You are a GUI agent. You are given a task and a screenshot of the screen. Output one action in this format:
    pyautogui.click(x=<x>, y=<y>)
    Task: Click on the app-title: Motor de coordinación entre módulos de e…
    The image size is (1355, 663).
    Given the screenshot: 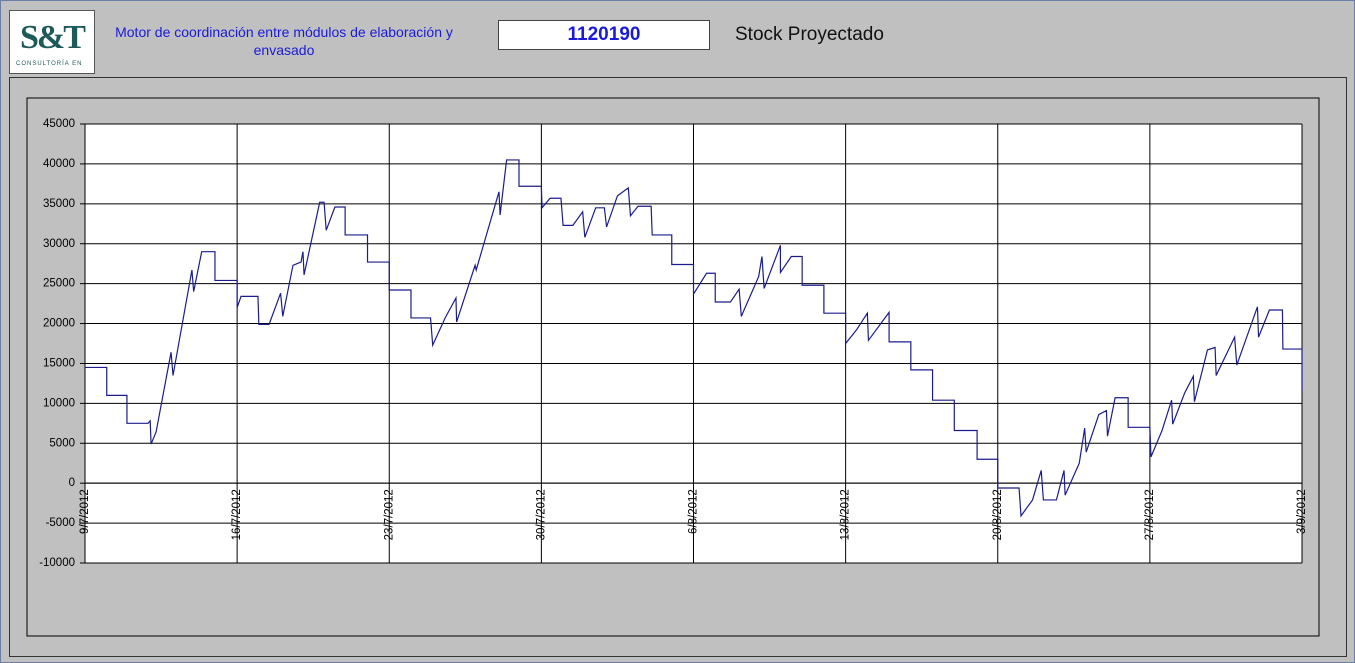 What is the action you would take?
    pyautogui.click(x=284, y=41)
    